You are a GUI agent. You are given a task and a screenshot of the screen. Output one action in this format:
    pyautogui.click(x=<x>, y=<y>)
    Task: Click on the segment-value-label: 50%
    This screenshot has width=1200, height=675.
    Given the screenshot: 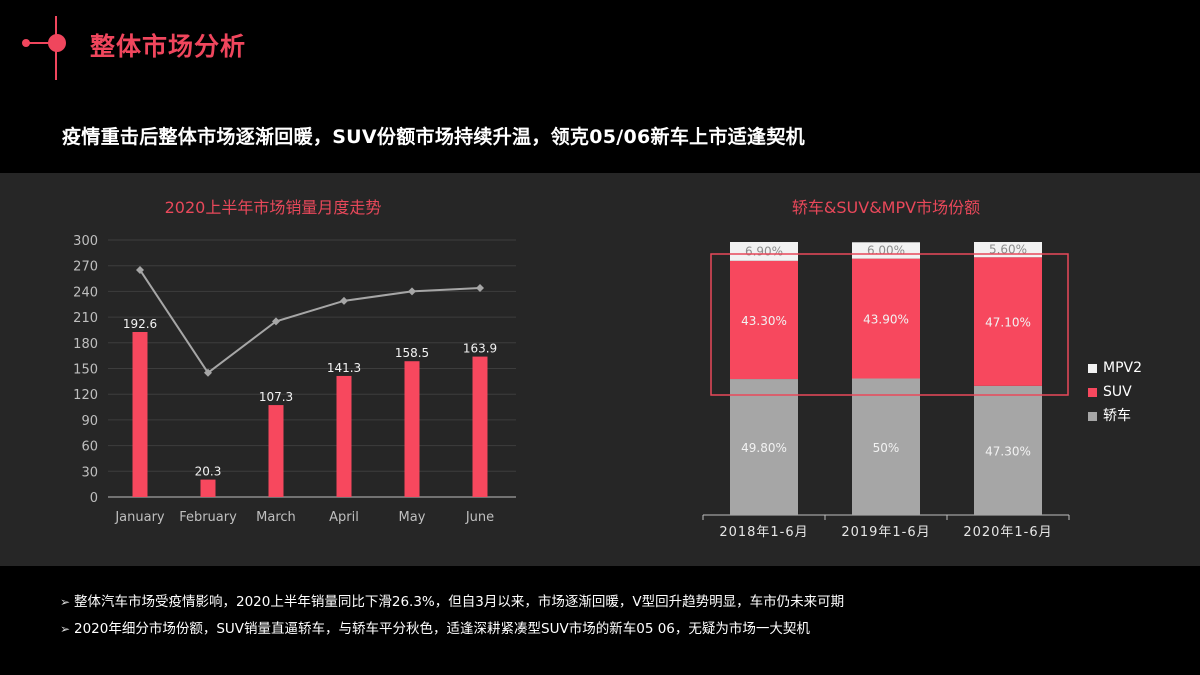 What is the action you would take?
    pyautogui.click(x=886, y=448)
    